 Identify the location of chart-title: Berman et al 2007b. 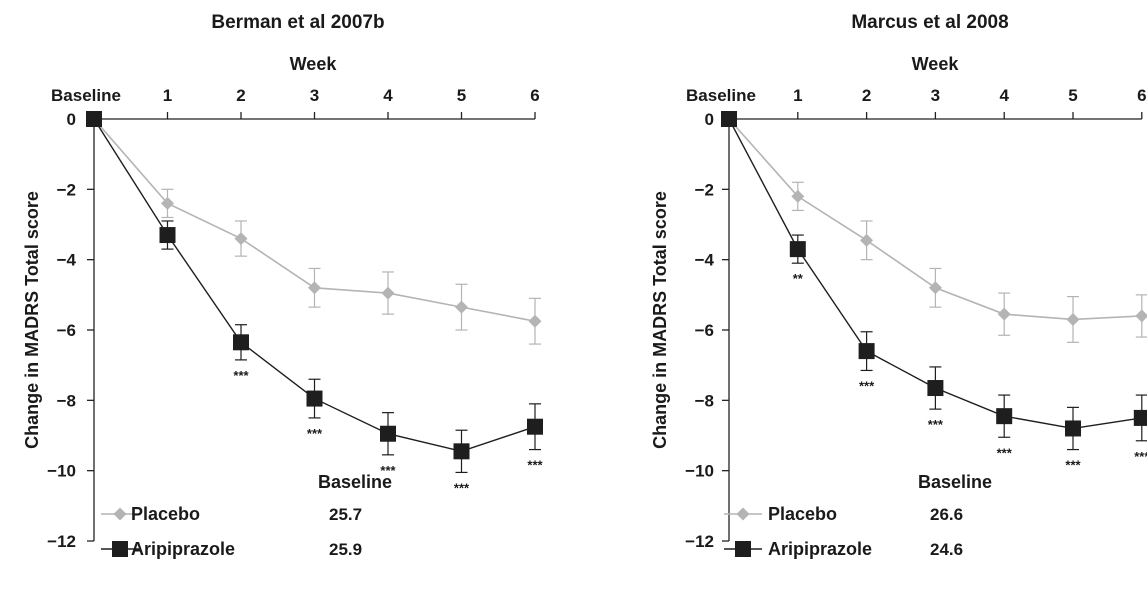
(297, 22).